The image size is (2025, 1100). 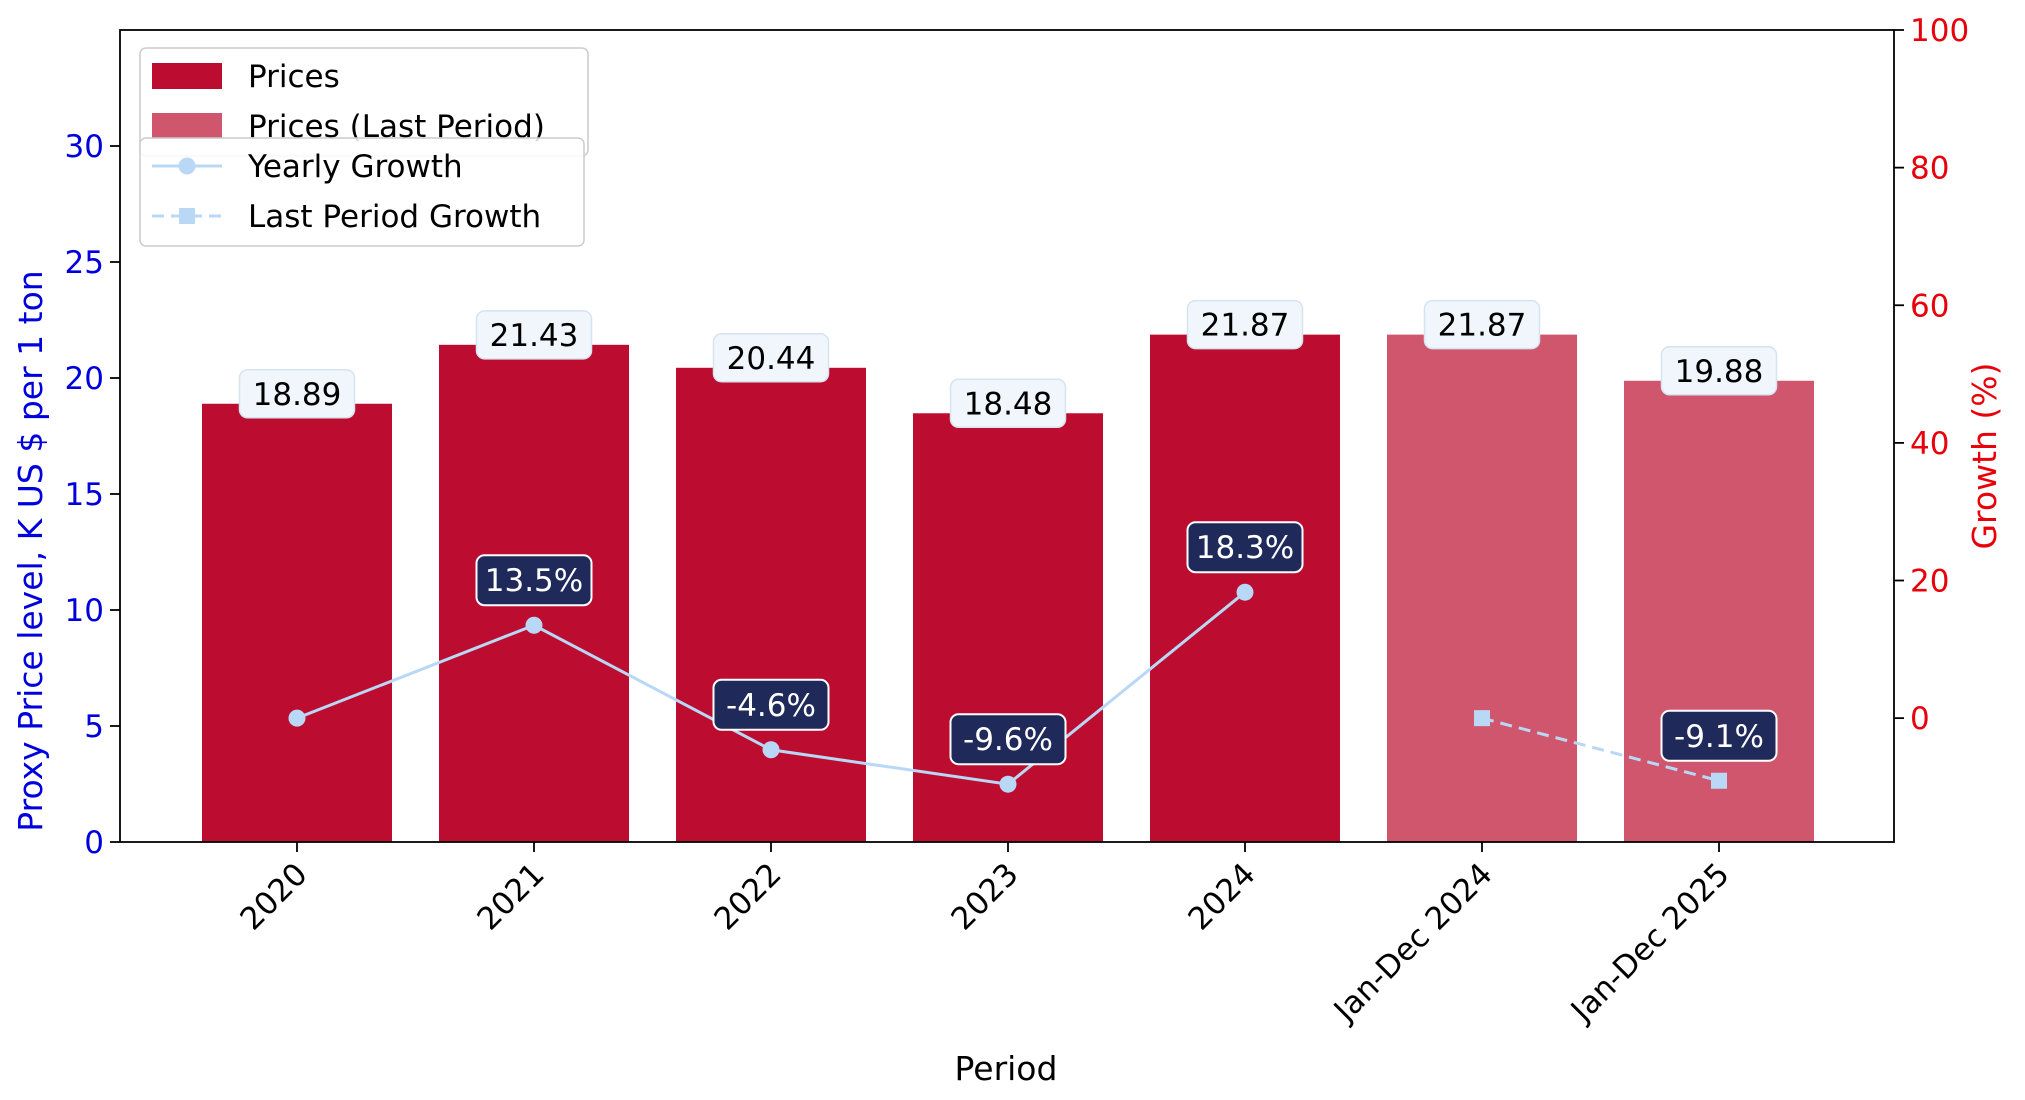 I want to click on growth-value-label: -9.6%, so click(x=1008, y=740).